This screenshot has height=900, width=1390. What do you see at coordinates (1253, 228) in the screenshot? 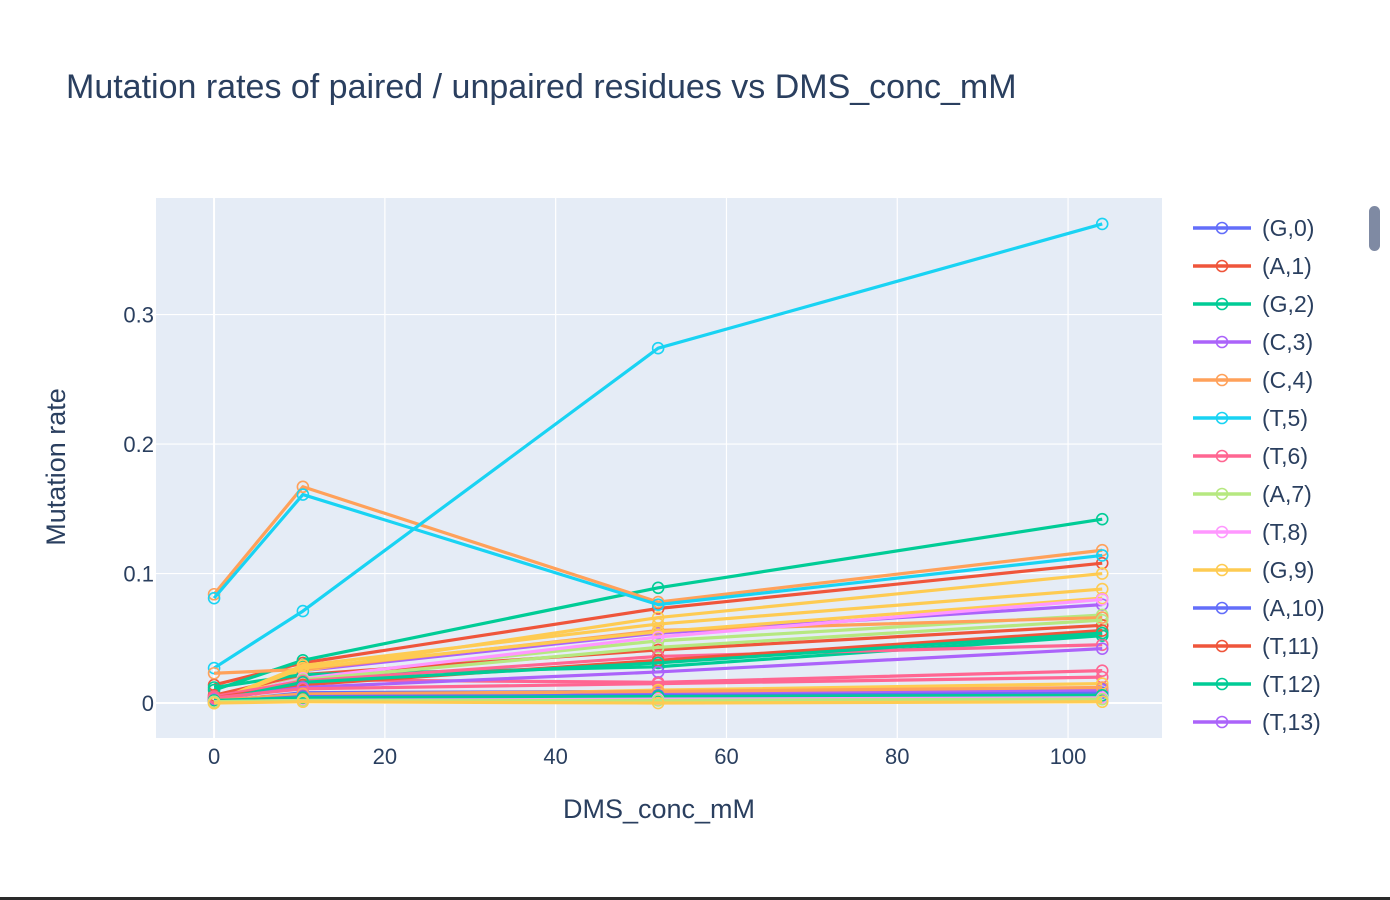
I see `legend-item: (G,0)` at bounding box center [1253, 228].